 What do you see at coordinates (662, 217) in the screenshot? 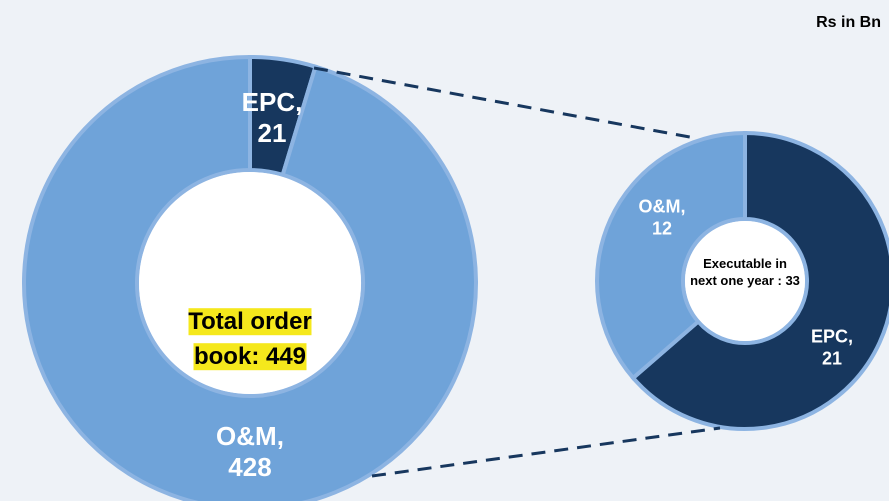
I see `data-label: O&M, 12` at bounding box center [662, 217].